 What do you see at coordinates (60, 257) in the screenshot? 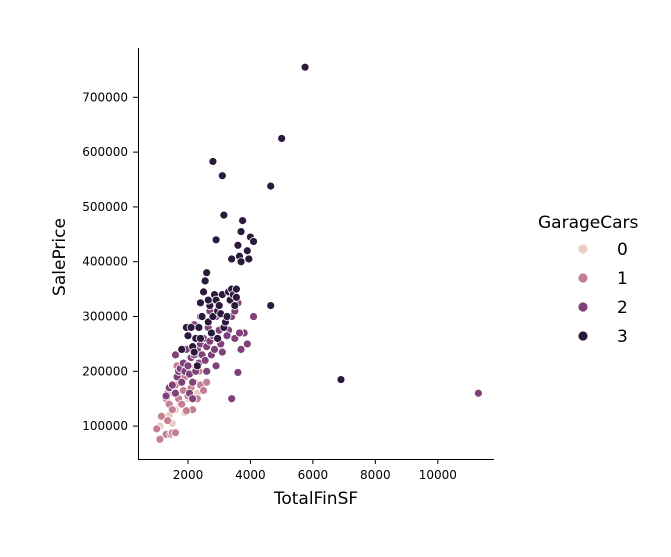
I see `y-axis-title: SalePrice` at bounding box center [60, 257].